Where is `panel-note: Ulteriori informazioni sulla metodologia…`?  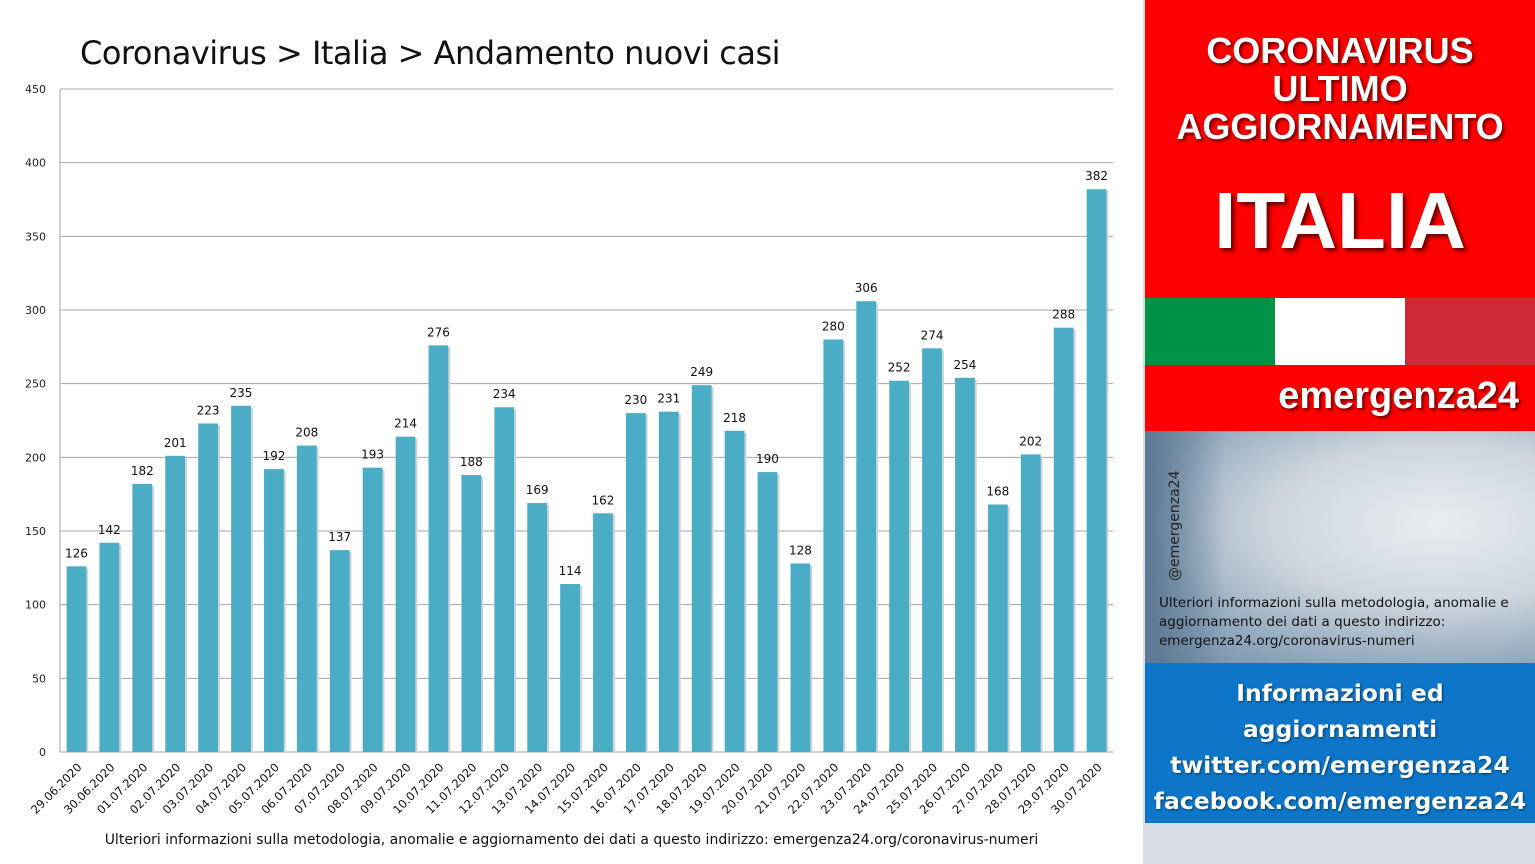
panel-note: Ulteriori informazioni sulla metodologia… is located at coordinates (1334, 622).